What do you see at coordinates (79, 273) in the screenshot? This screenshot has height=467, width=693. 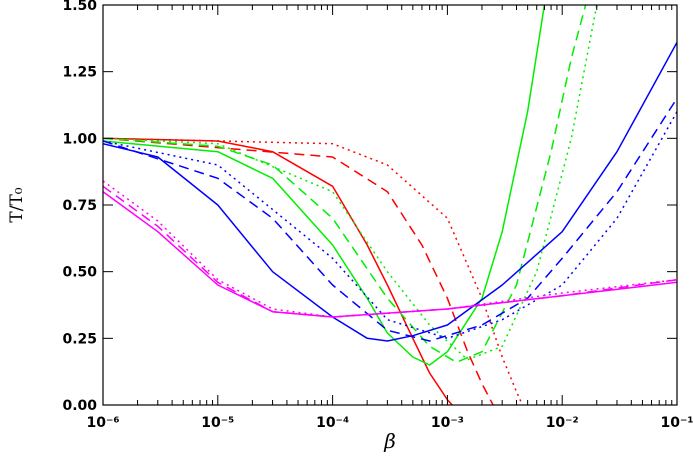 I see `y-tick-label: 0.50` at bounding box center [79, 273].